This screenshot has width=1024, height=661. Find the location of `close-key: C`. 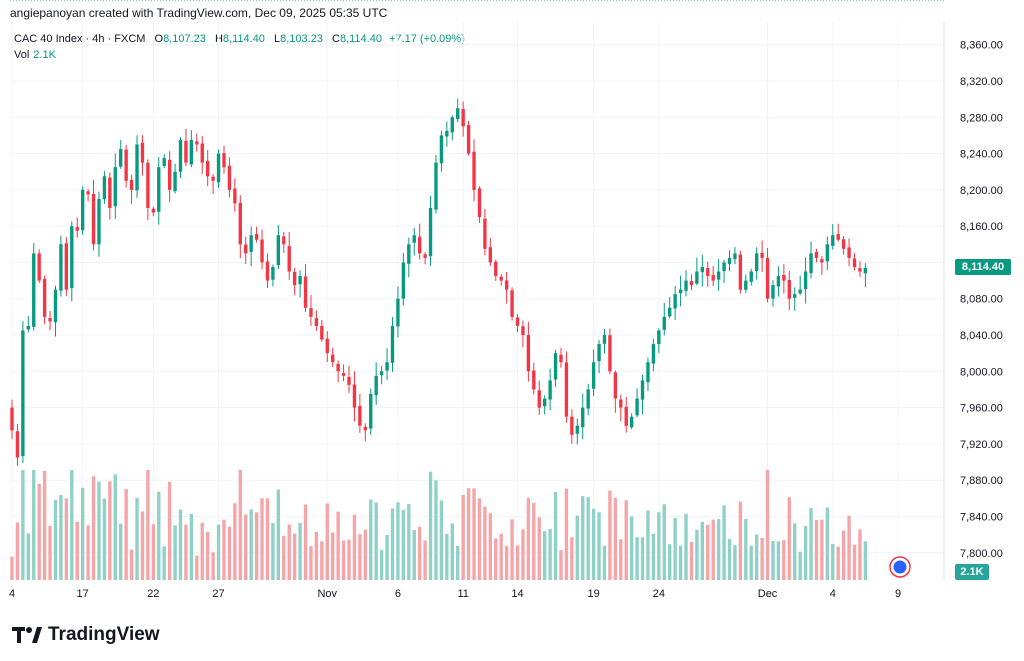

close-key: C is located at coordinates (336, 39).